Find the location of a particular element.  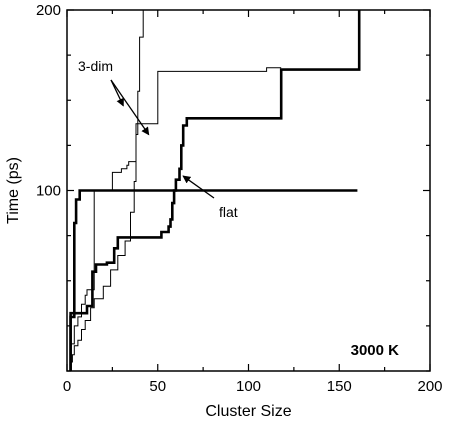

x-tick-label: 150 is located at coordinates (339, 386).